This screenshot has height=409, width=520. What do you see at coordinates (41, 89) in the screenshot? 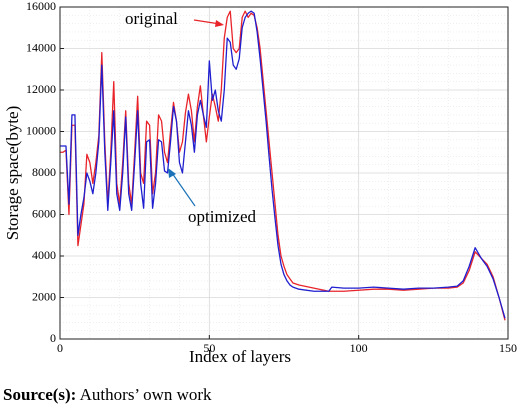
I see `y-tick-label: 12000` at bounding box center [41, 89].